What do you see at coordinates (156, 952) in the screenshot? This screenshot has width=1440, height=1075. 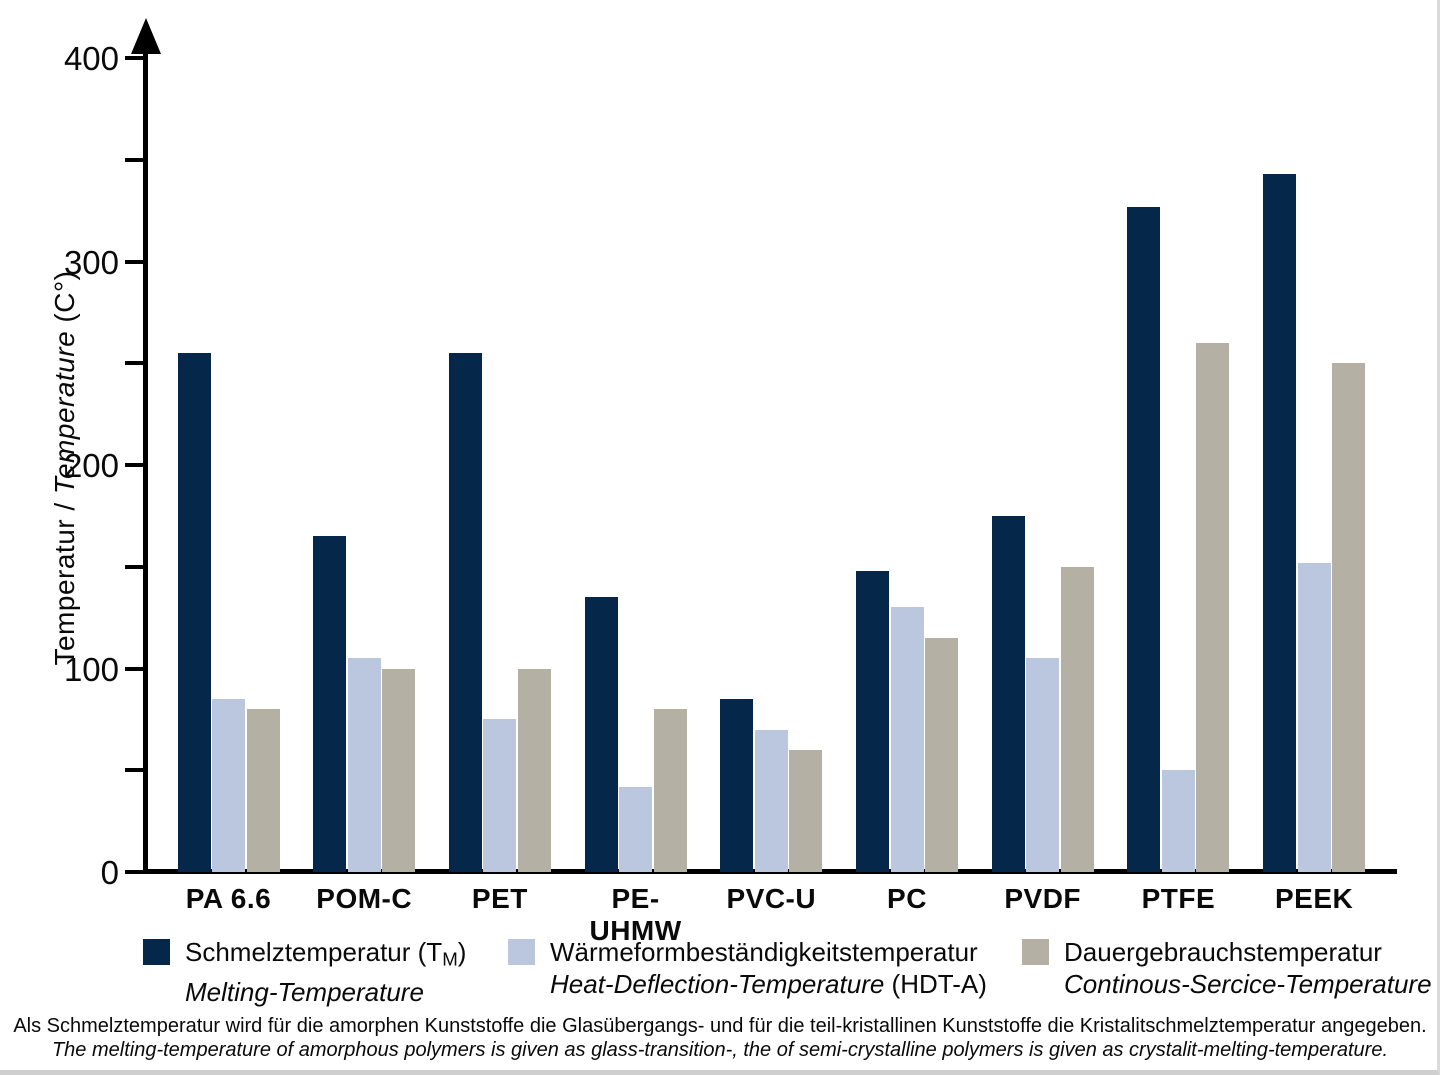 I see `legend-swatch-melting` at bounding box center [156, 952].